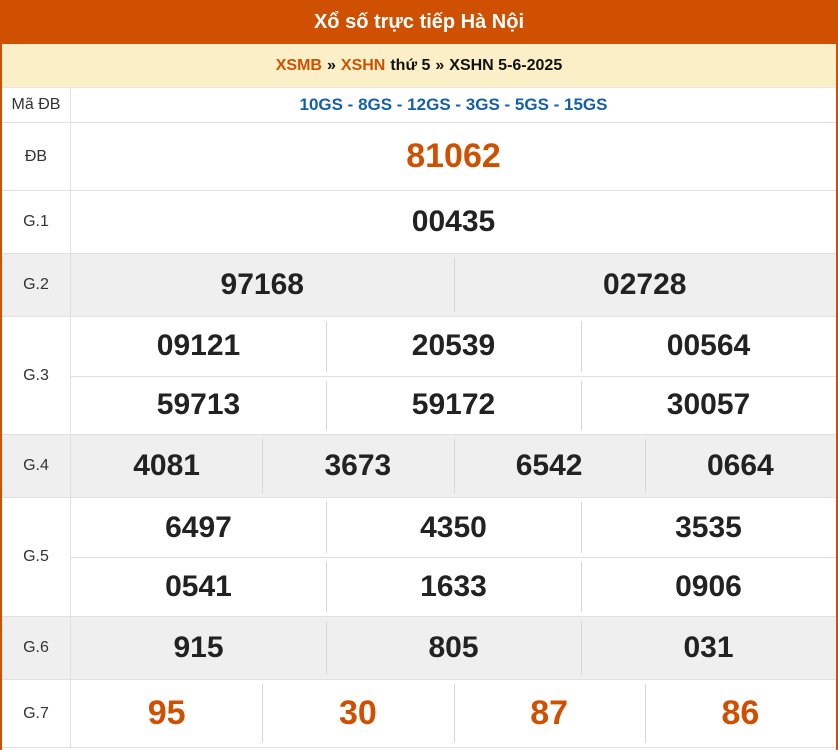  I want to click on prize-1-row: G.1 00435, so click(419, 222).